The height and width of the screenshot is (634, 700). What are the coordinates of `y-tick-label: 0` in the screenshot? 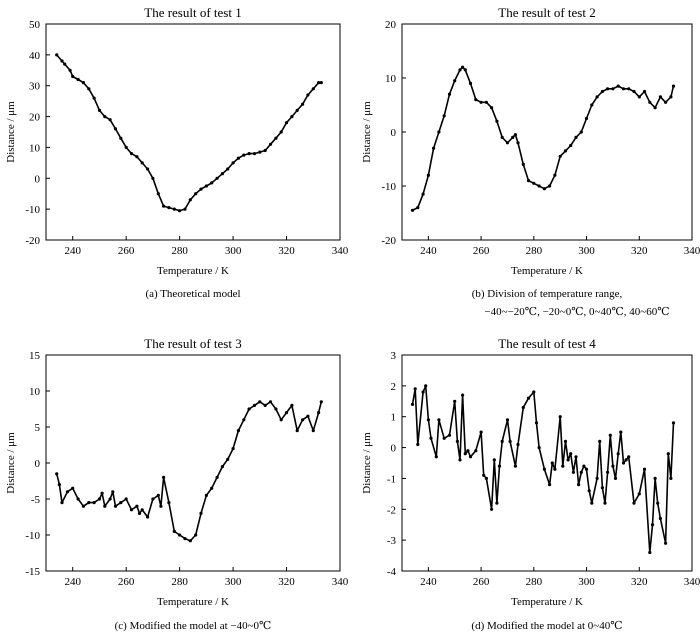 It's located at (394, 133).